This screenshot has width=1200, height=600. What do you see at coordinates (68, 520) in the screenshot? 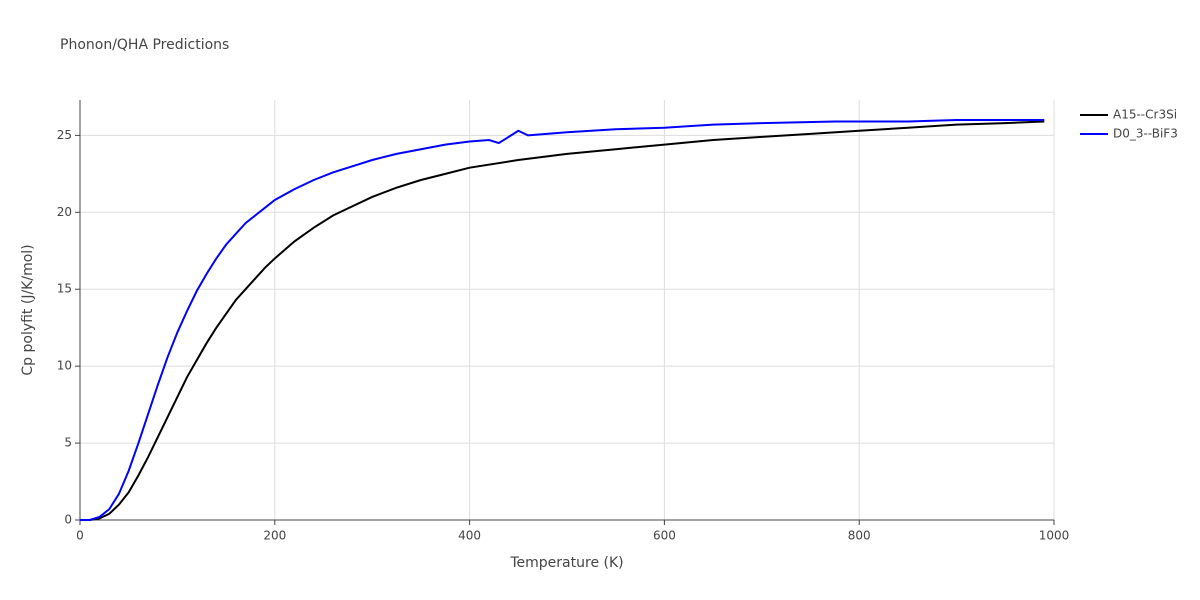
I see `y-tick-label: 0` at bounding box center [68, 520].